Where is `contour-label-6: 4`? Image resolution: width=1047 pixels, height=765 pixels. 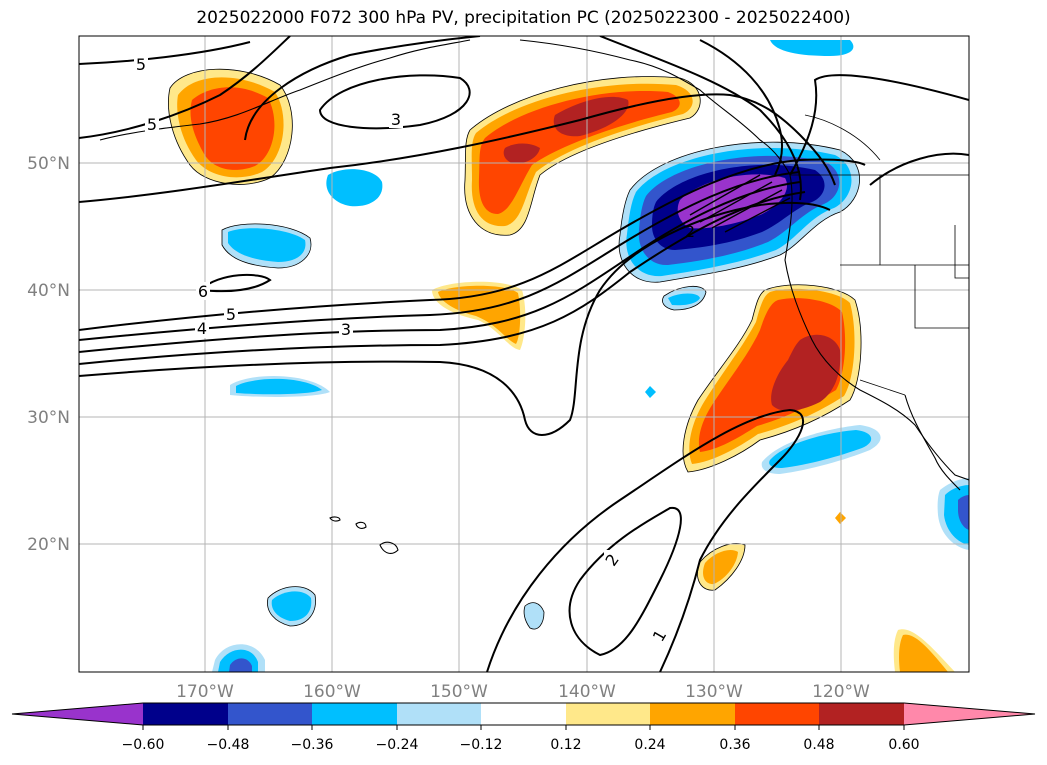
contour-label-6: 4 is located at coordinates (202, 328).